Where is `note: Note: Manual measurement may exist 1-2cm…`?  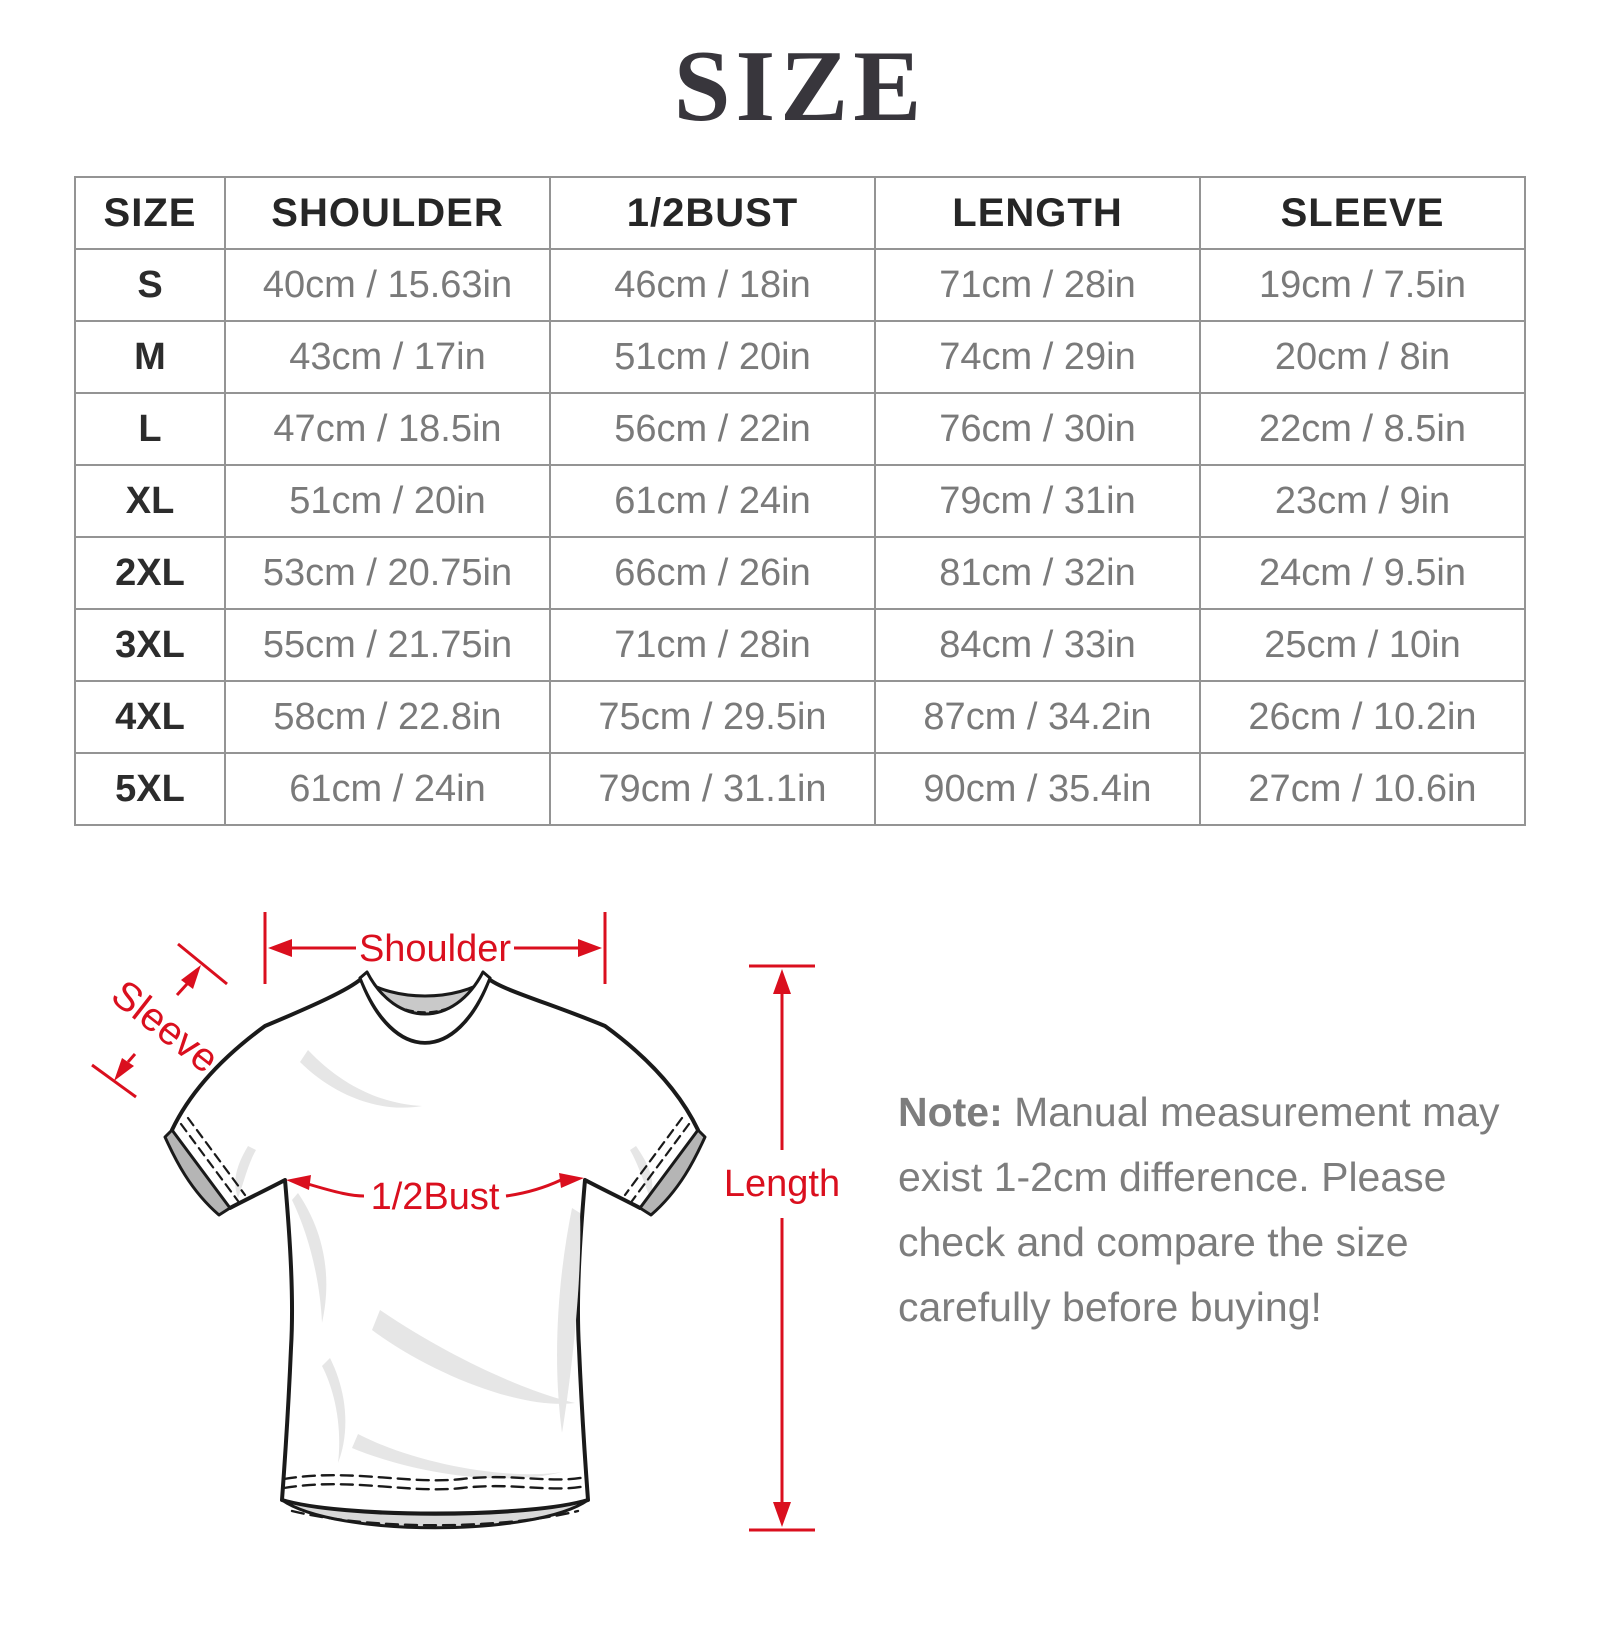 note: Note: Manual measurement may exist 1-2cm… is located at coordinates (1220, 1210).